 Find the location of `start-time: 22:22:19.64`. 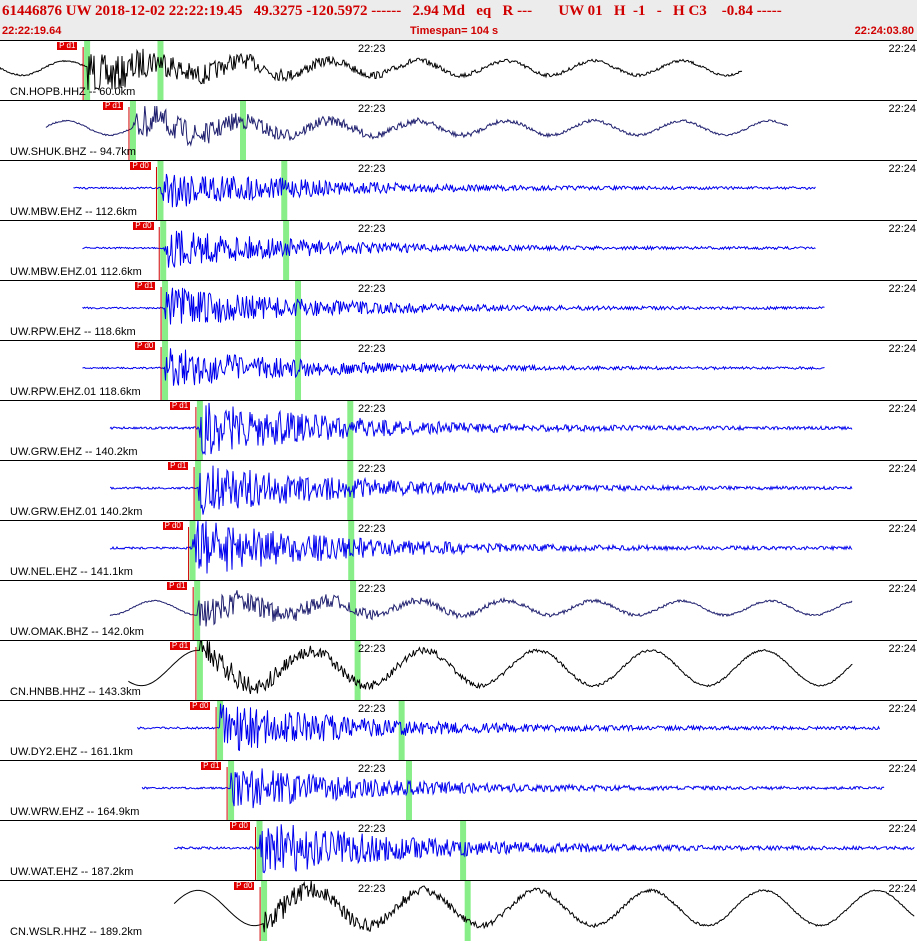

start-time: 22:22:19.64 is located at coordinates (32, 31).